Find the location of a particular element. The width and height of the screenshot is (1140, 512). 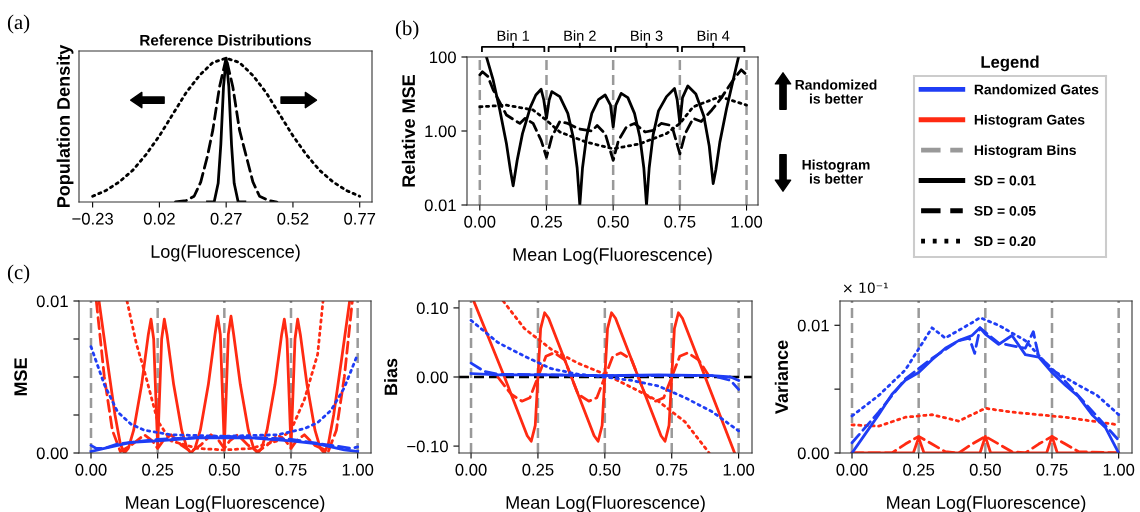

y-tick-label: −0.10 is located at coordinates (427, 446).